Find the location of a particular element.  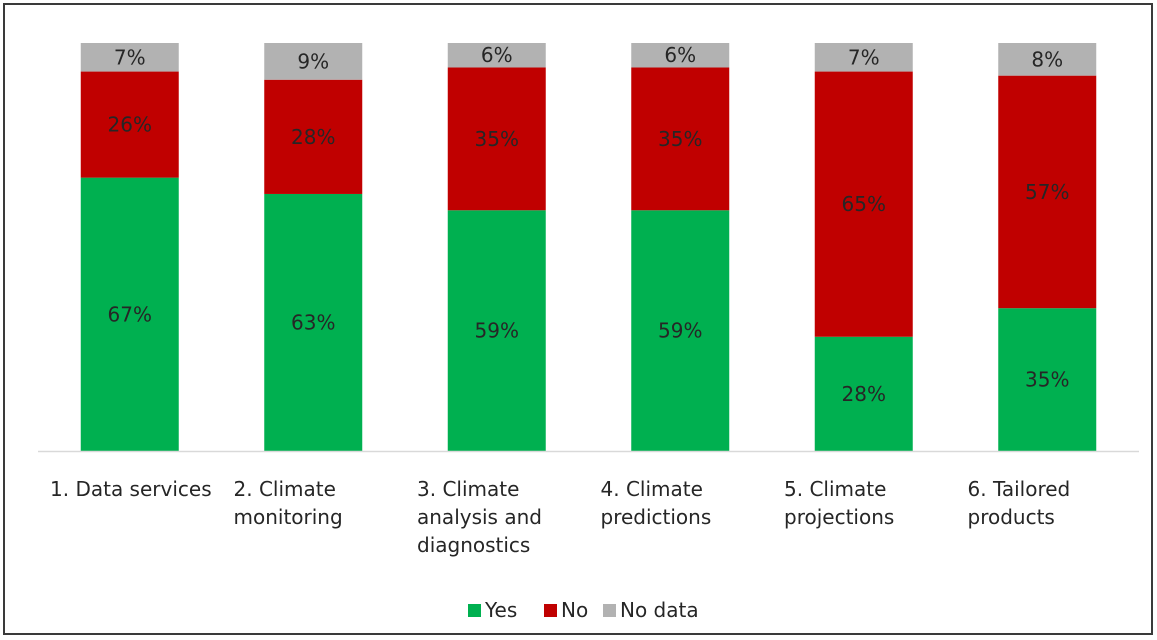

data-label-no-6: 57% is located at coordinates (1047, 192).